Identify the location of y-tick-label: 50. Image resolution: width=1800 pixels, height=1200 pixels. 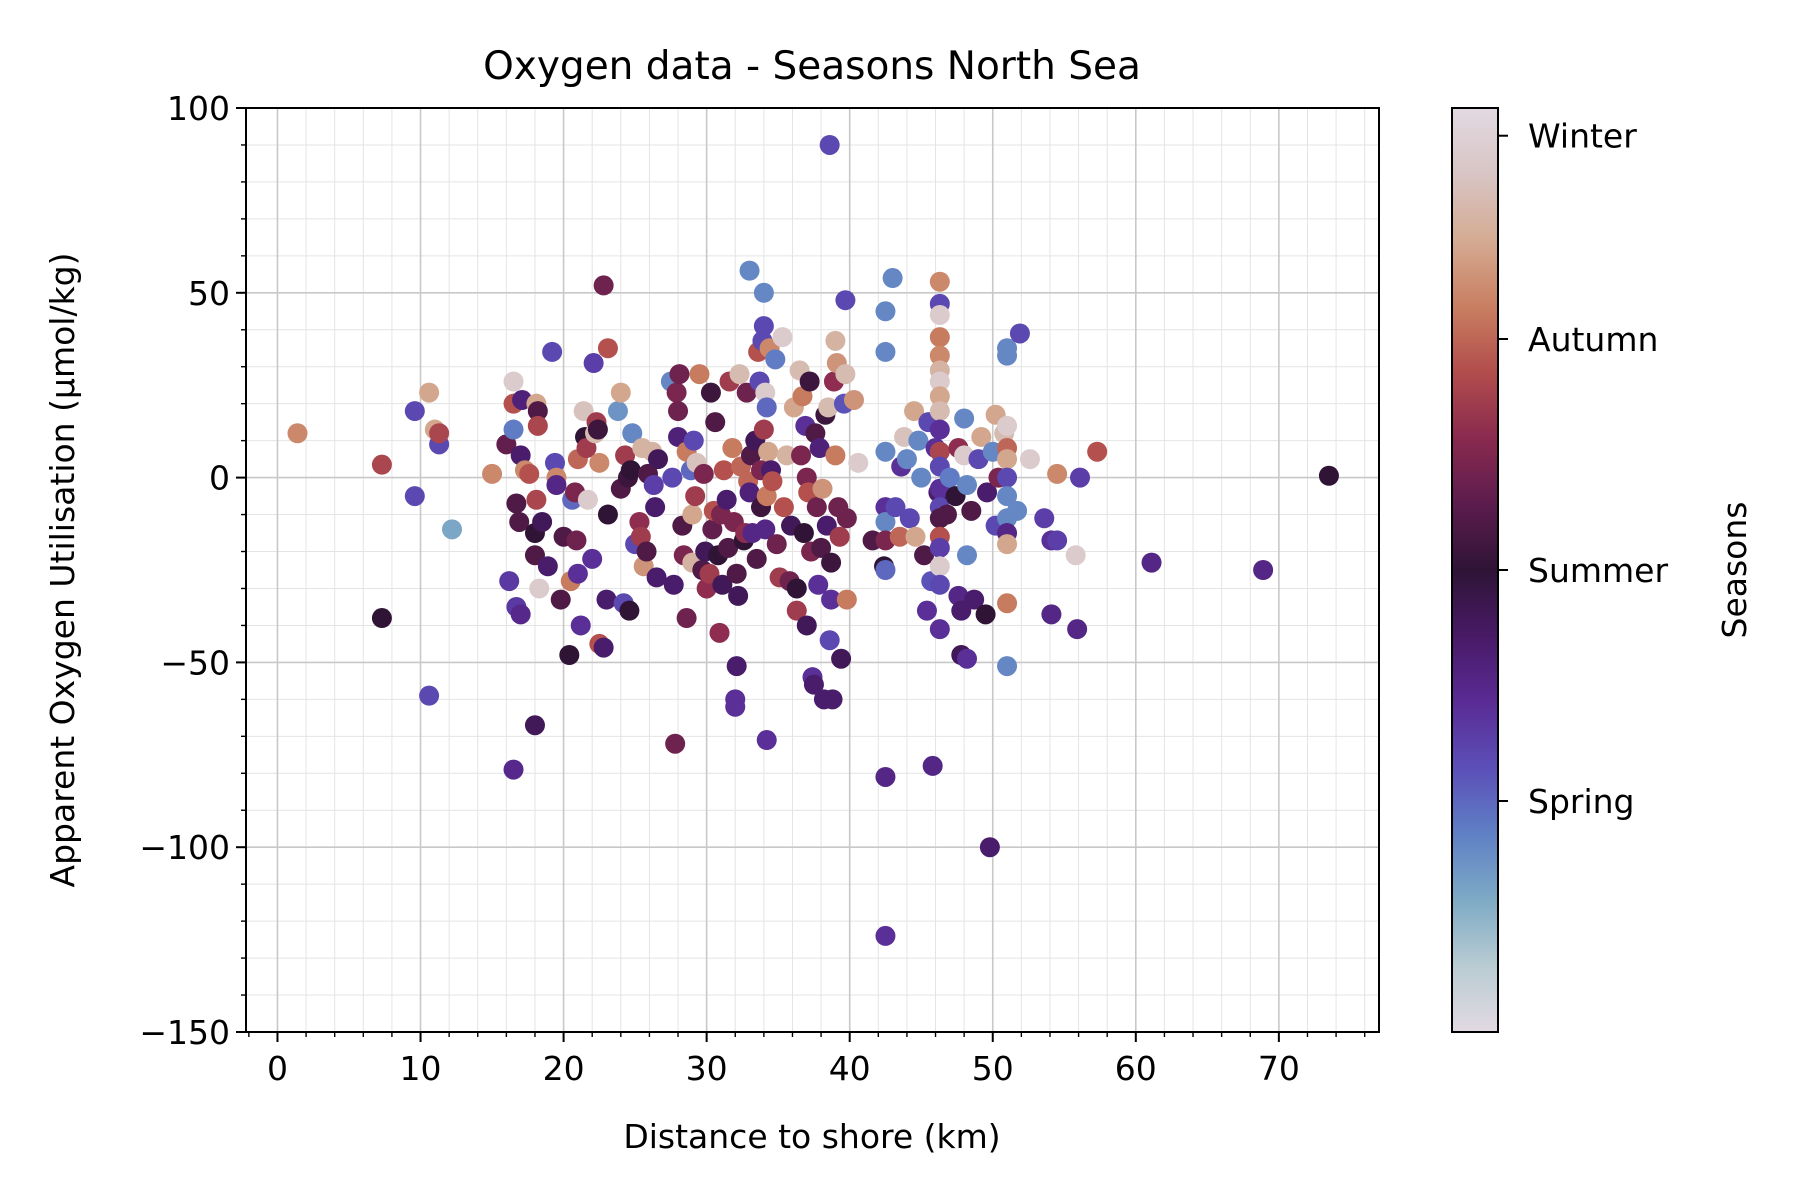
(209, 293).